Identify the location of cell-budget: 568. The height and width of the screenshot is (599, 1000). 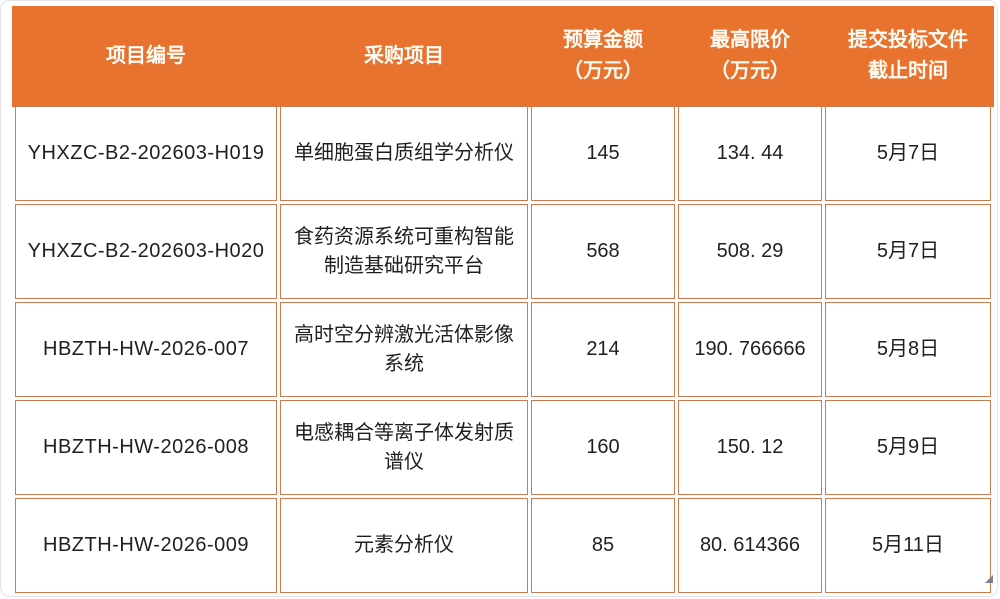
(603, 251).